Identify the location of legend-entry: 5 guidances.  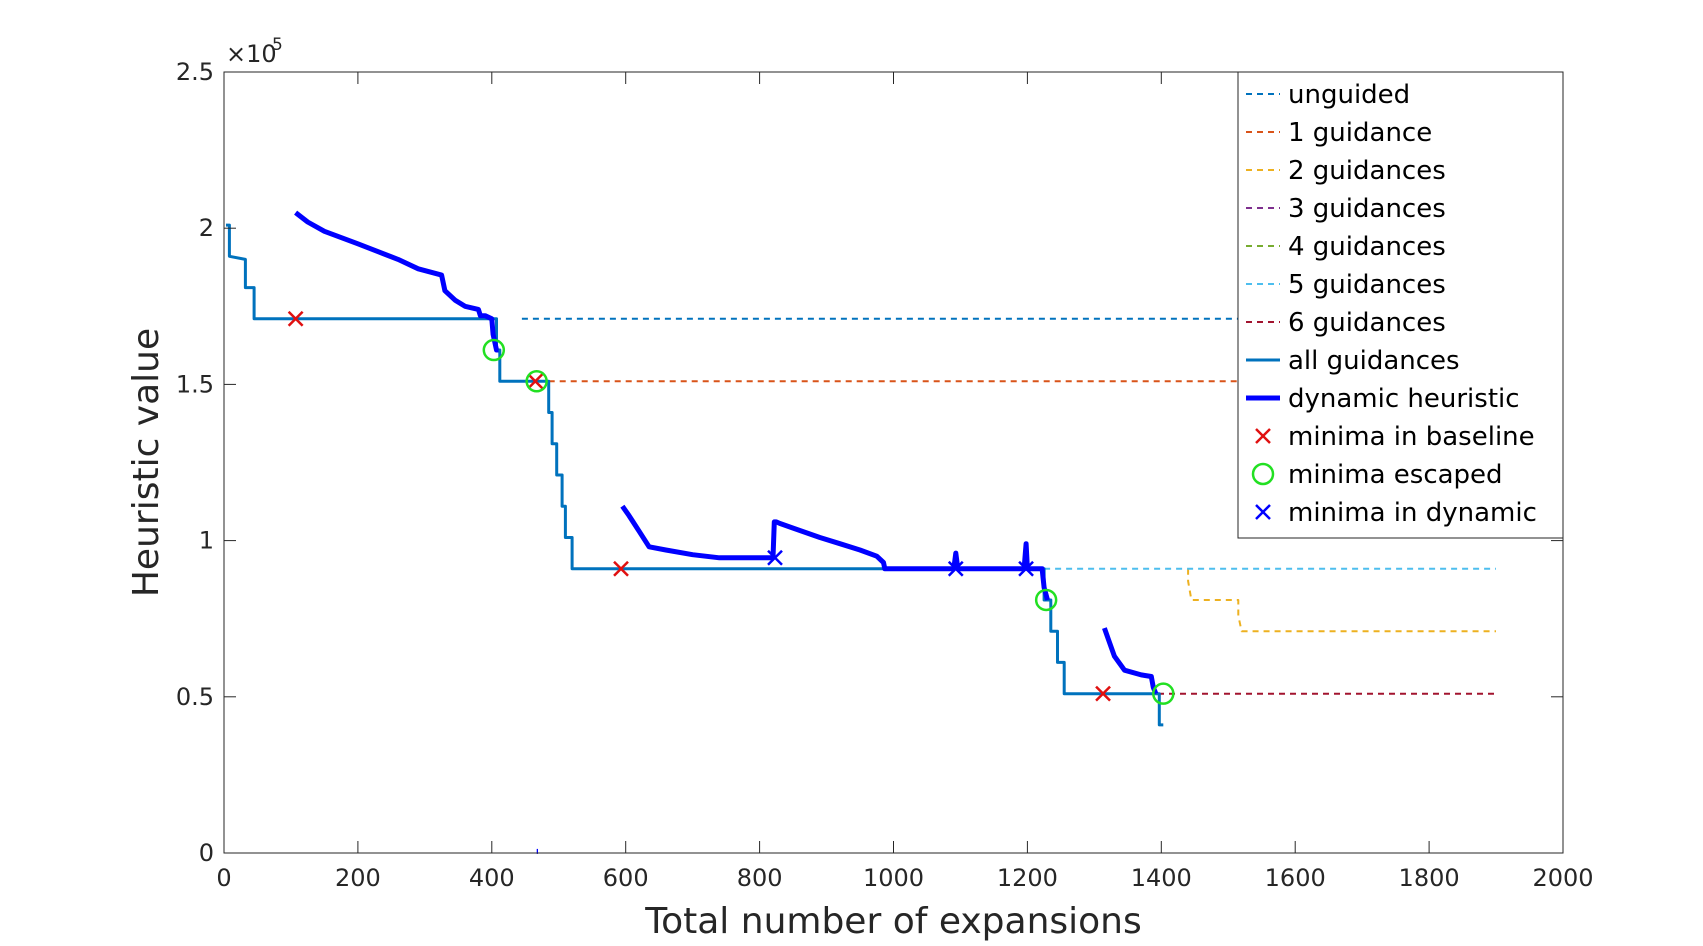
(1346, 285).